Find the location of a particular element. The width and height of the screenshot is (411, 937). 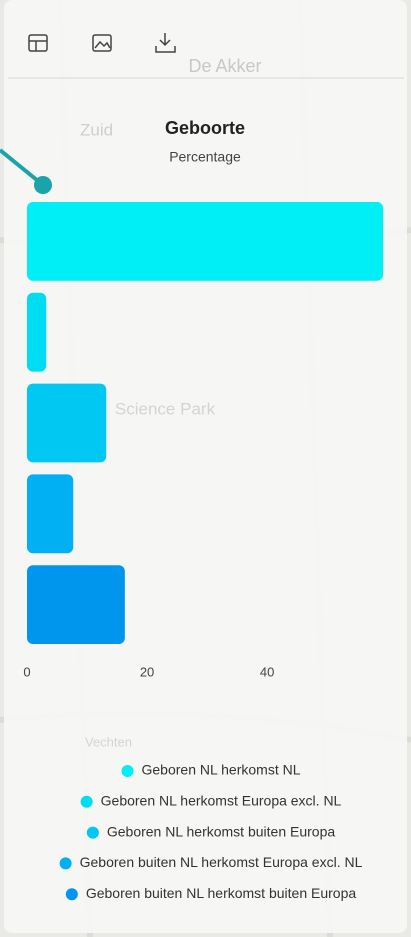

pointer-dot is located at coordinates (43, 185).